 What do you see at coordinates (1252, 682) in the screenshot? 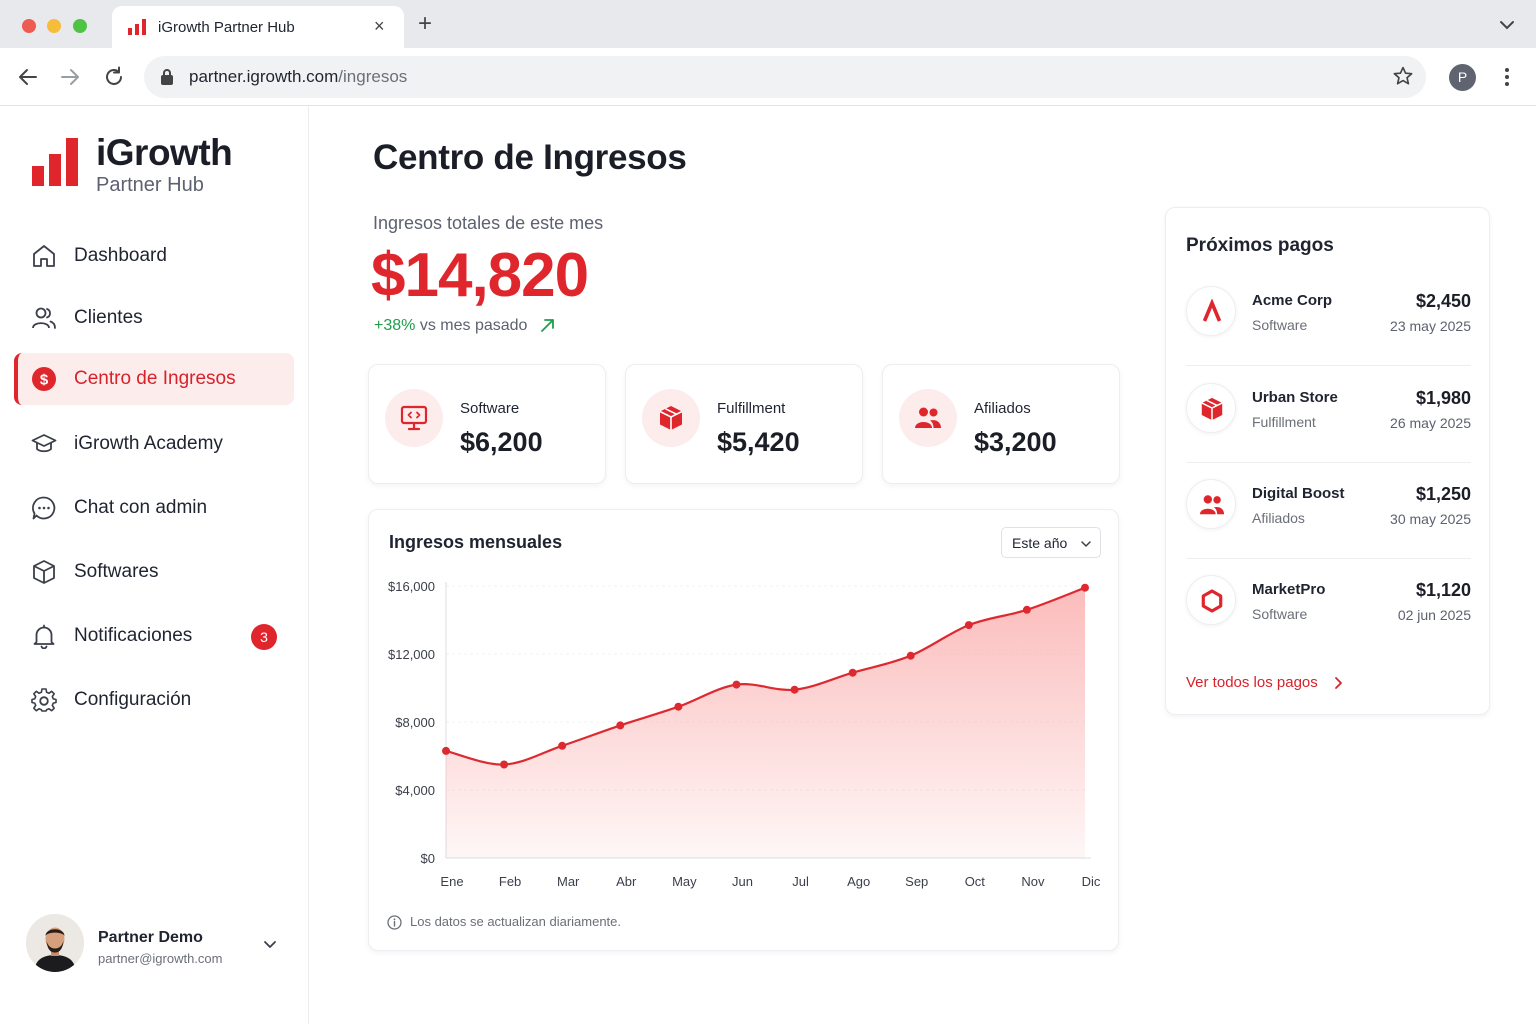
I see `see-all-payments-link: Ver todos los pagos` at bounding box center [1252, 682].